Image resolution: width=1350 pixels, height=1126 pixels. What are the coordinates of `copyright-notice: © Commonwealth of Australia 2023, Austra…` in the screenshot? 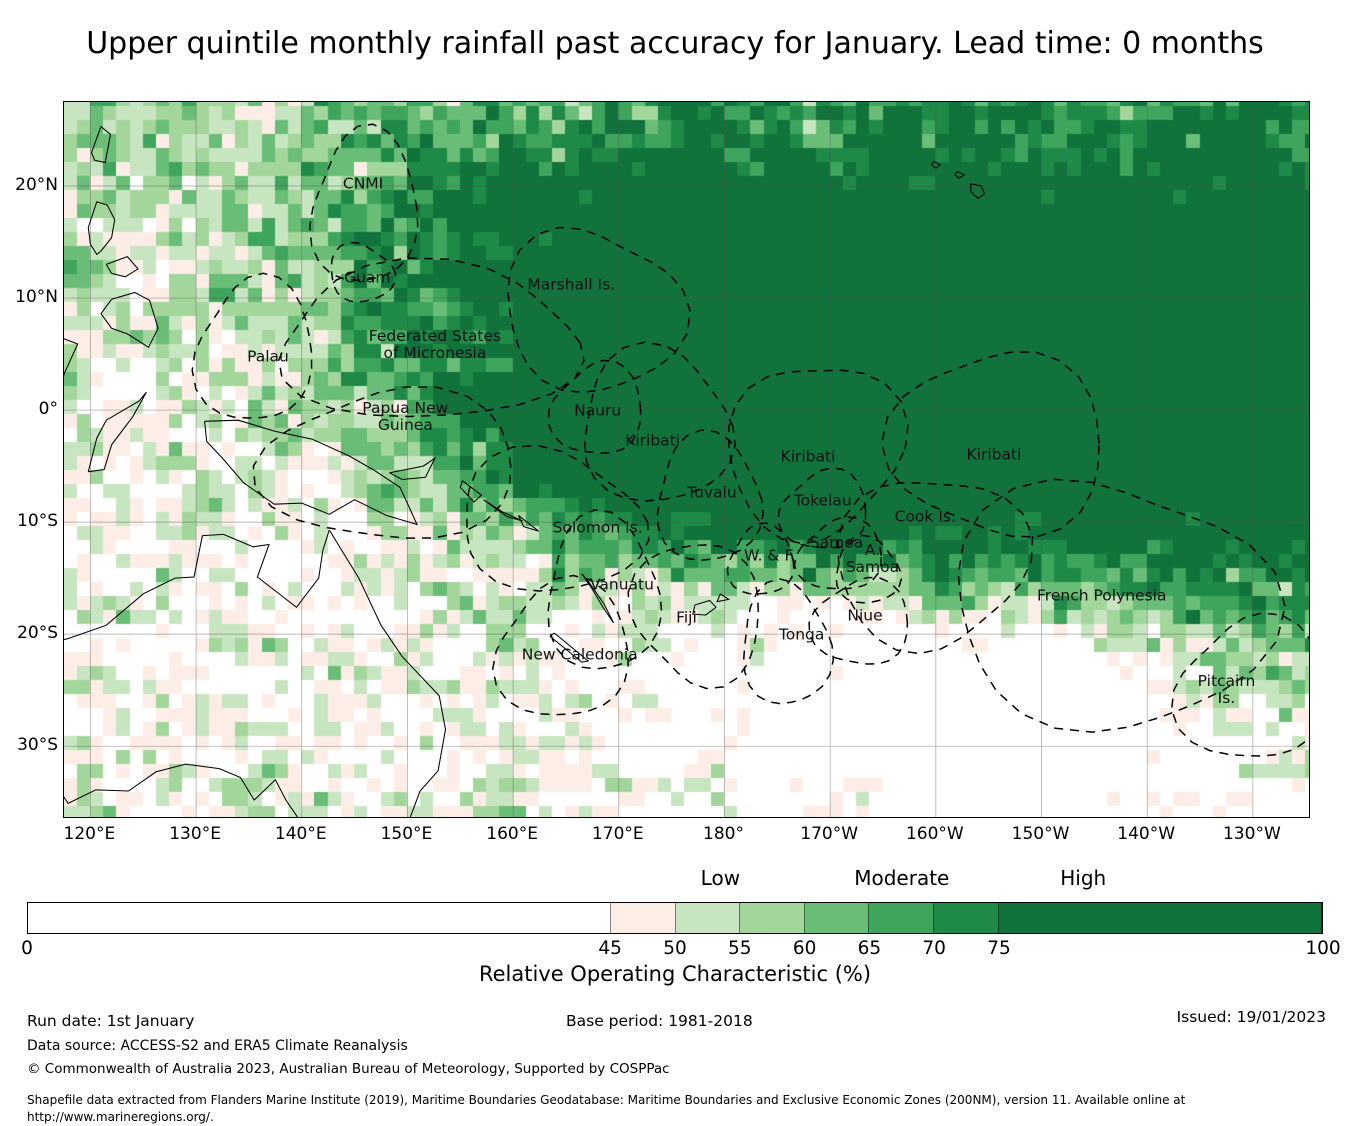 It's located at (348, 1069).